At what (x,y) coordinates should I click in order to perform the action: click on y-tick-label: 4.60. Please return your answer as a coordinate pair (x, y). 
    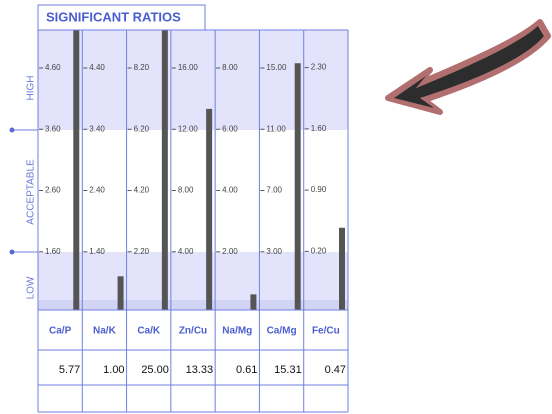
    Looking at the image, I should click on (53, 67).